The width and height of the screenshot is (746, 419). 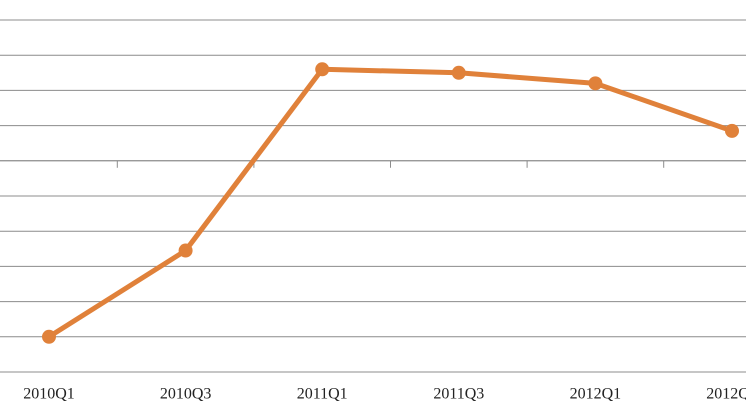 What do you see at coordinates (186, 394) in the screenshot?
I see `x-tick-label: 2010Q3` at bounding box center [186, 394].